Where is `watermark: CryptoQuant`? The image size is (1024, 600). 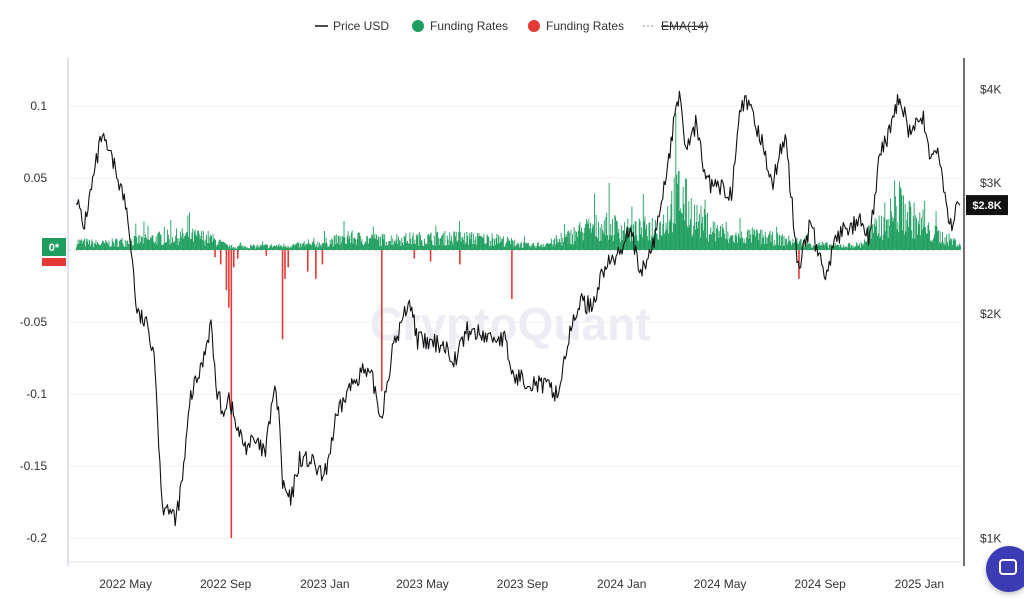
watermark: CryptoQuant is located at coordinates (509, 324).